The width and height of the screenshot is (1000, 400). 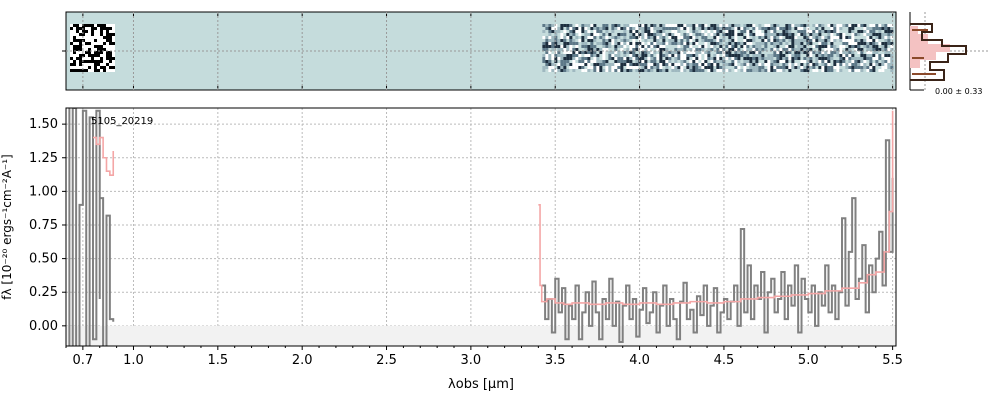 I want to click on x-tick-label: 0.7, so click(x=83, y=360).